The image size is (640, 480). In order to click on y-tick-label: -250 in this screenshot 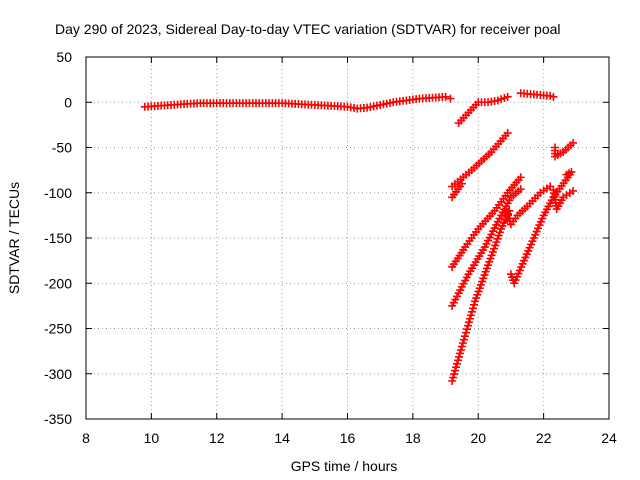, I will do `click(58, 329)`.